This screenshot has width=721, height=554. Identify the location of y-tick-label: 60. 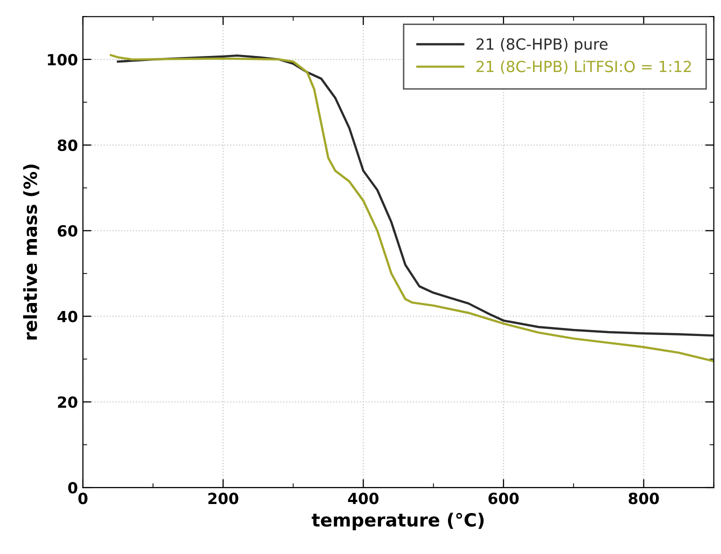
(68, 231).